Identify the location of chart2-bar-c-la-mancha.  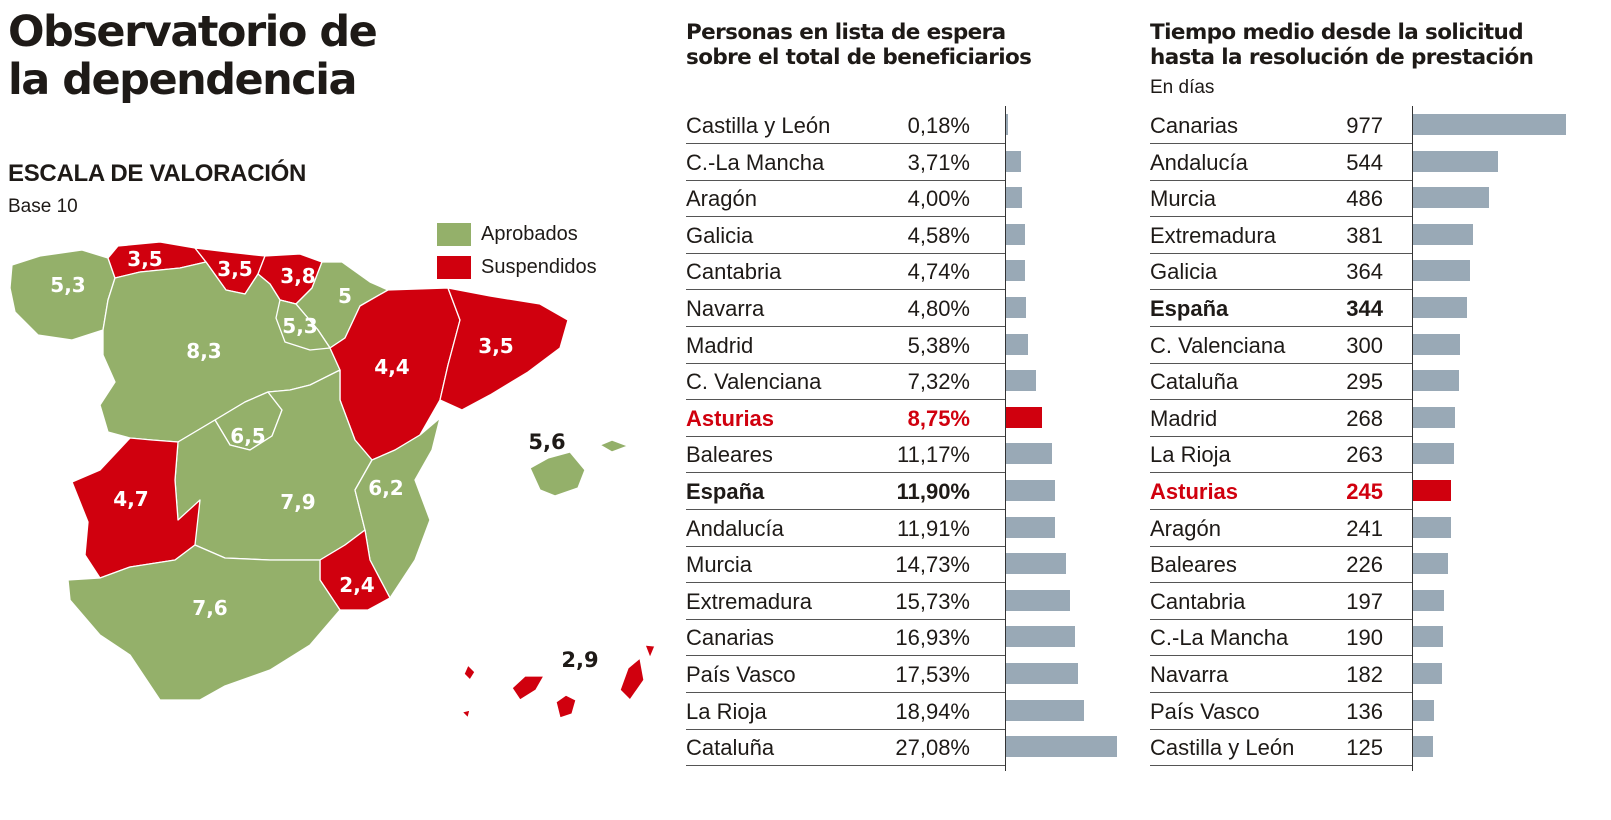
(1428, 637).